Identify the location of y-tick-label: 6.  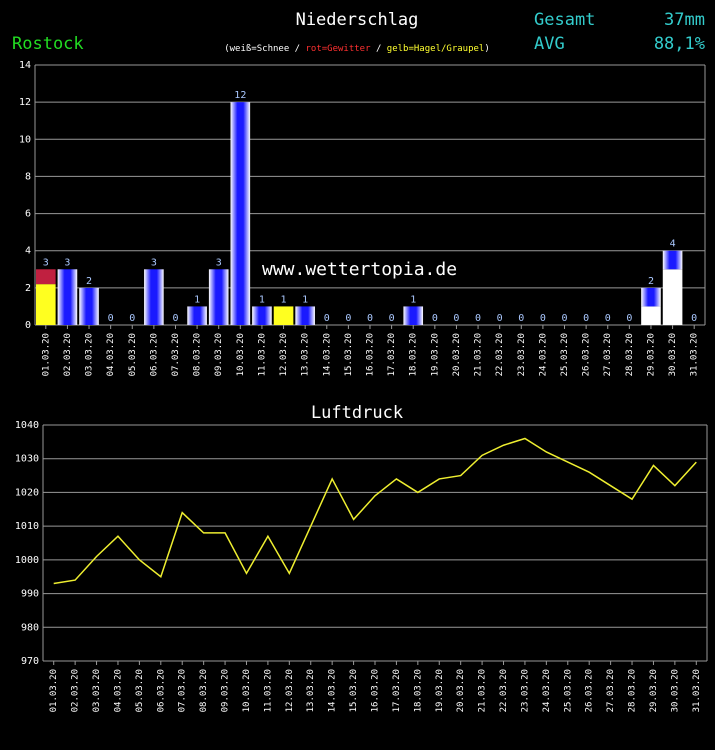
(28, 214).